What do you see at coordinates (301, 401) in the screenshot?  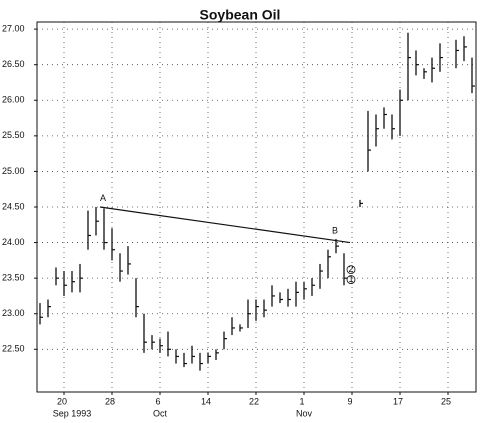 I see `x-tick-label: 1` at bounding box center [301, 401].